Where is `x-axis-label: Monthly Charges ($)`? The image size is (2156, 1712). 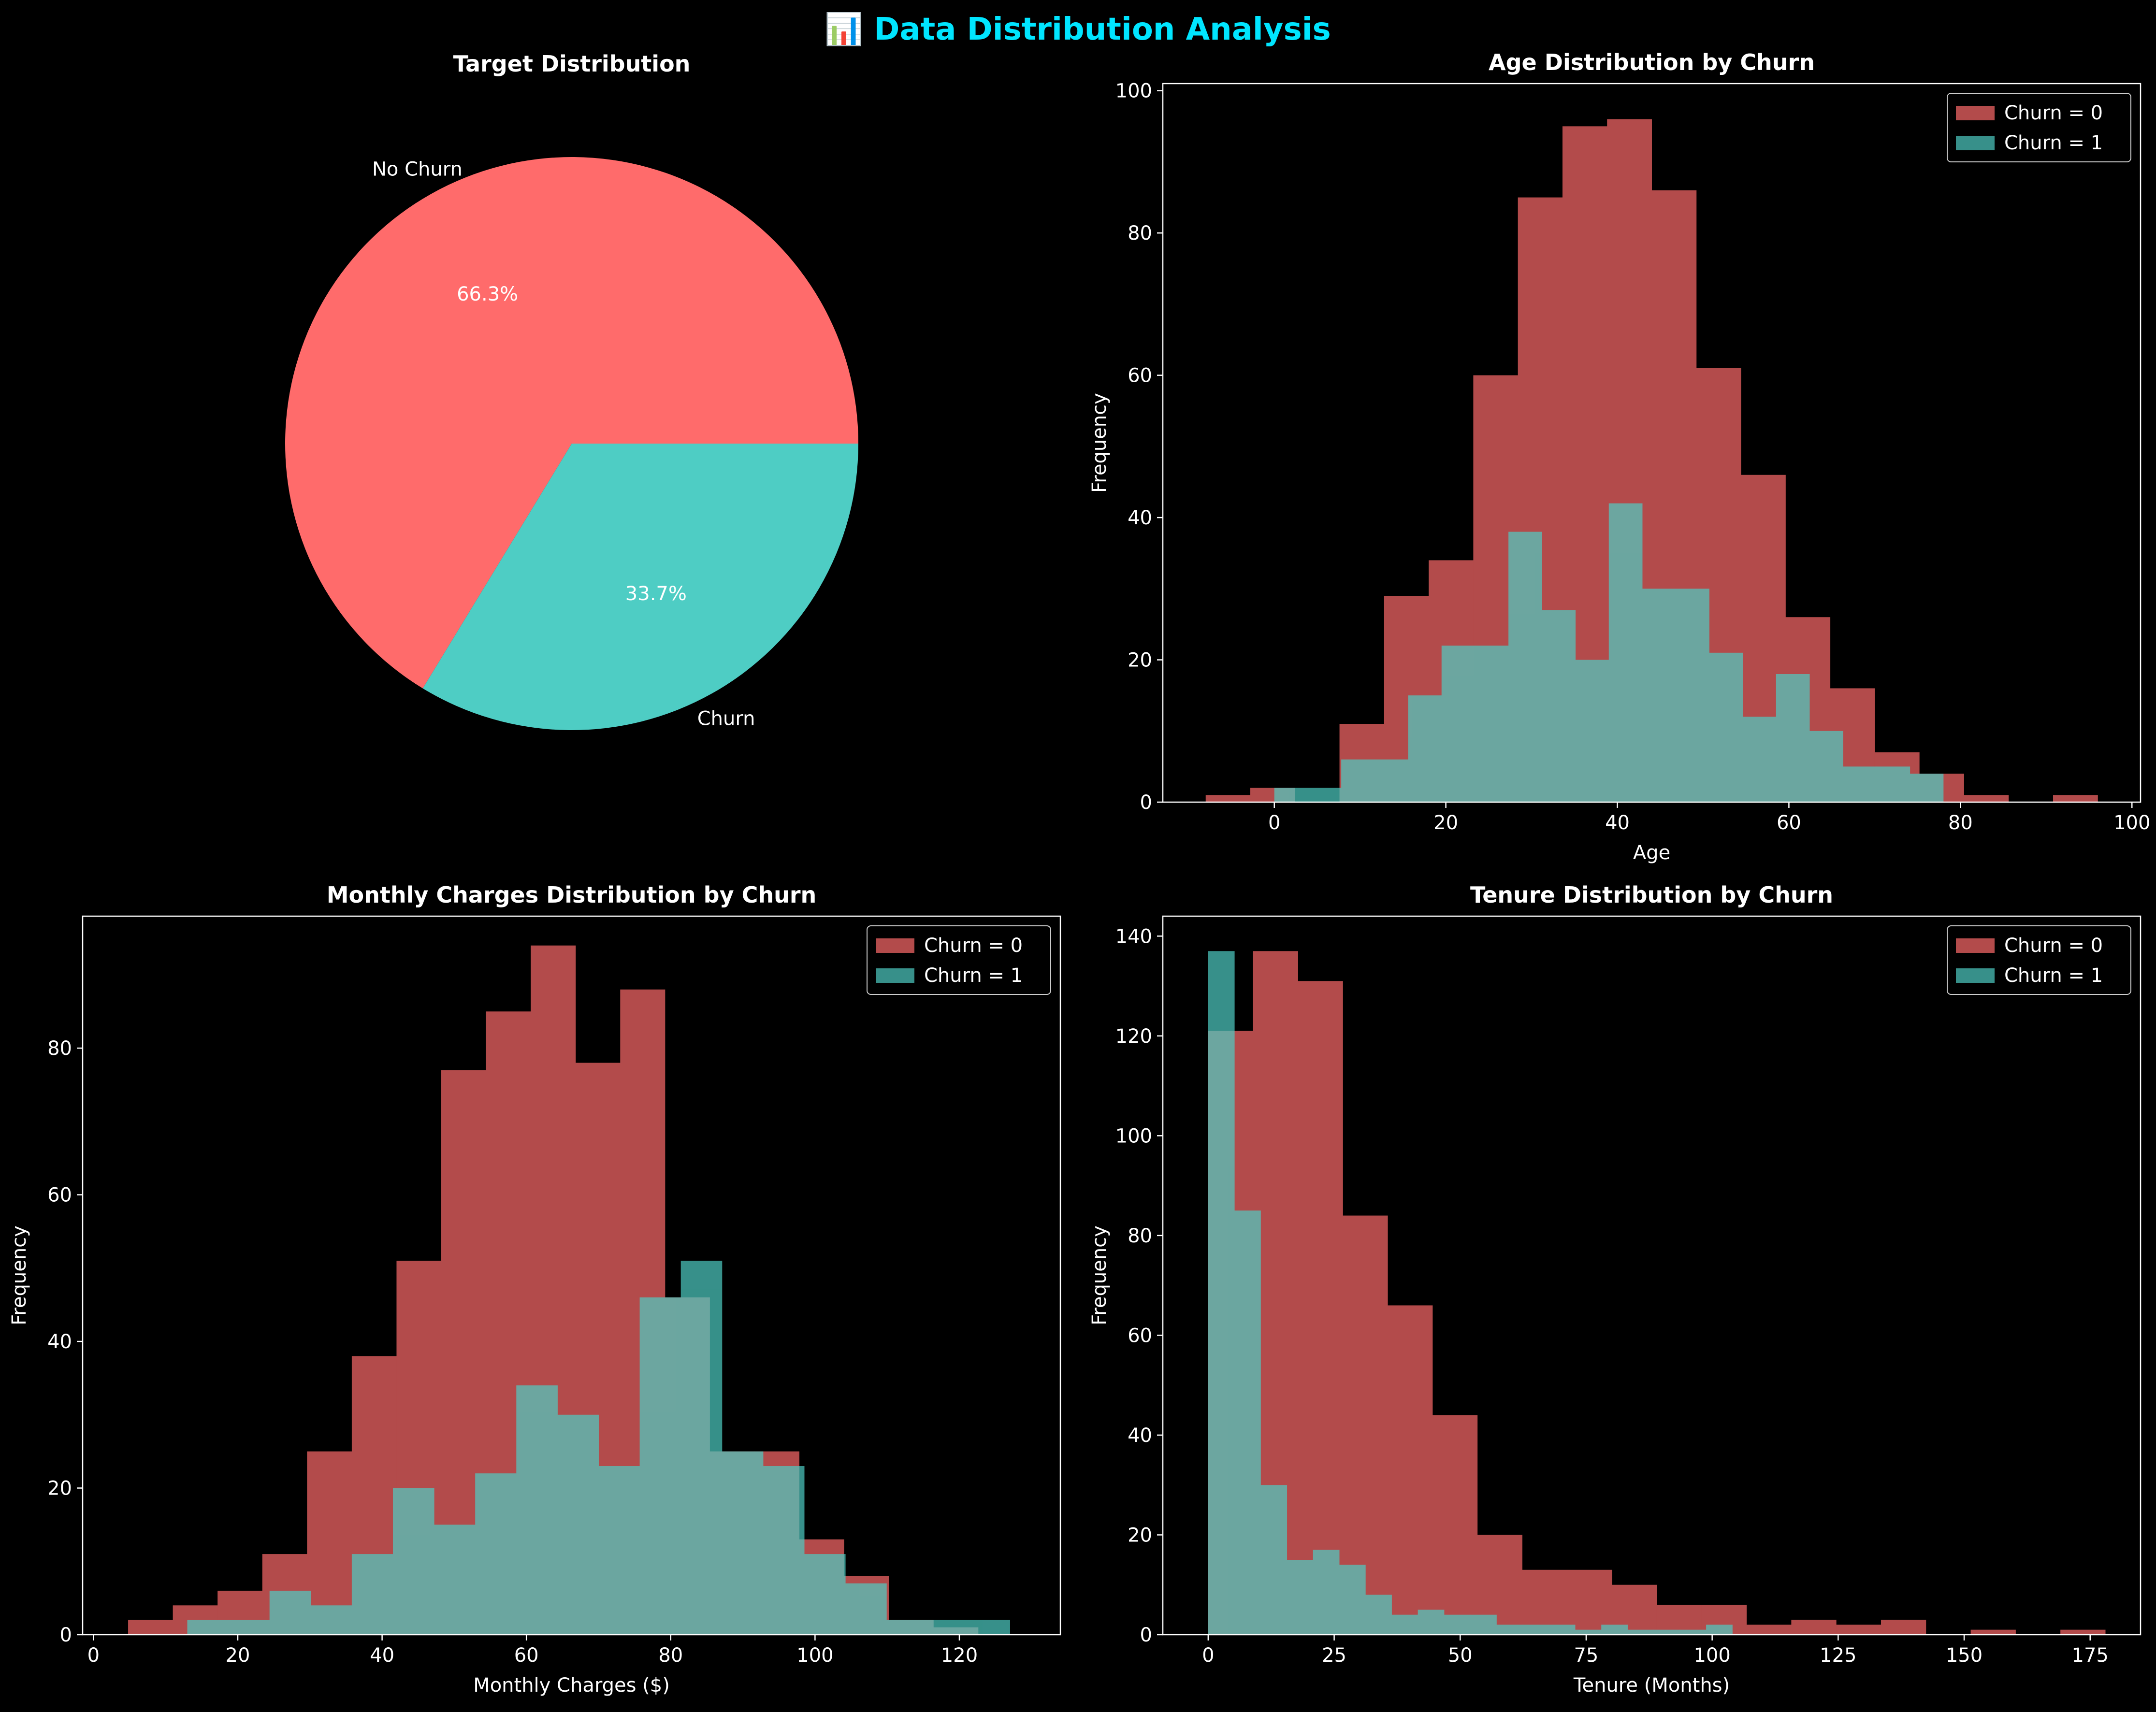 x-axis-label: Monthly Charges ($) is located at coordinates (571, 1686).